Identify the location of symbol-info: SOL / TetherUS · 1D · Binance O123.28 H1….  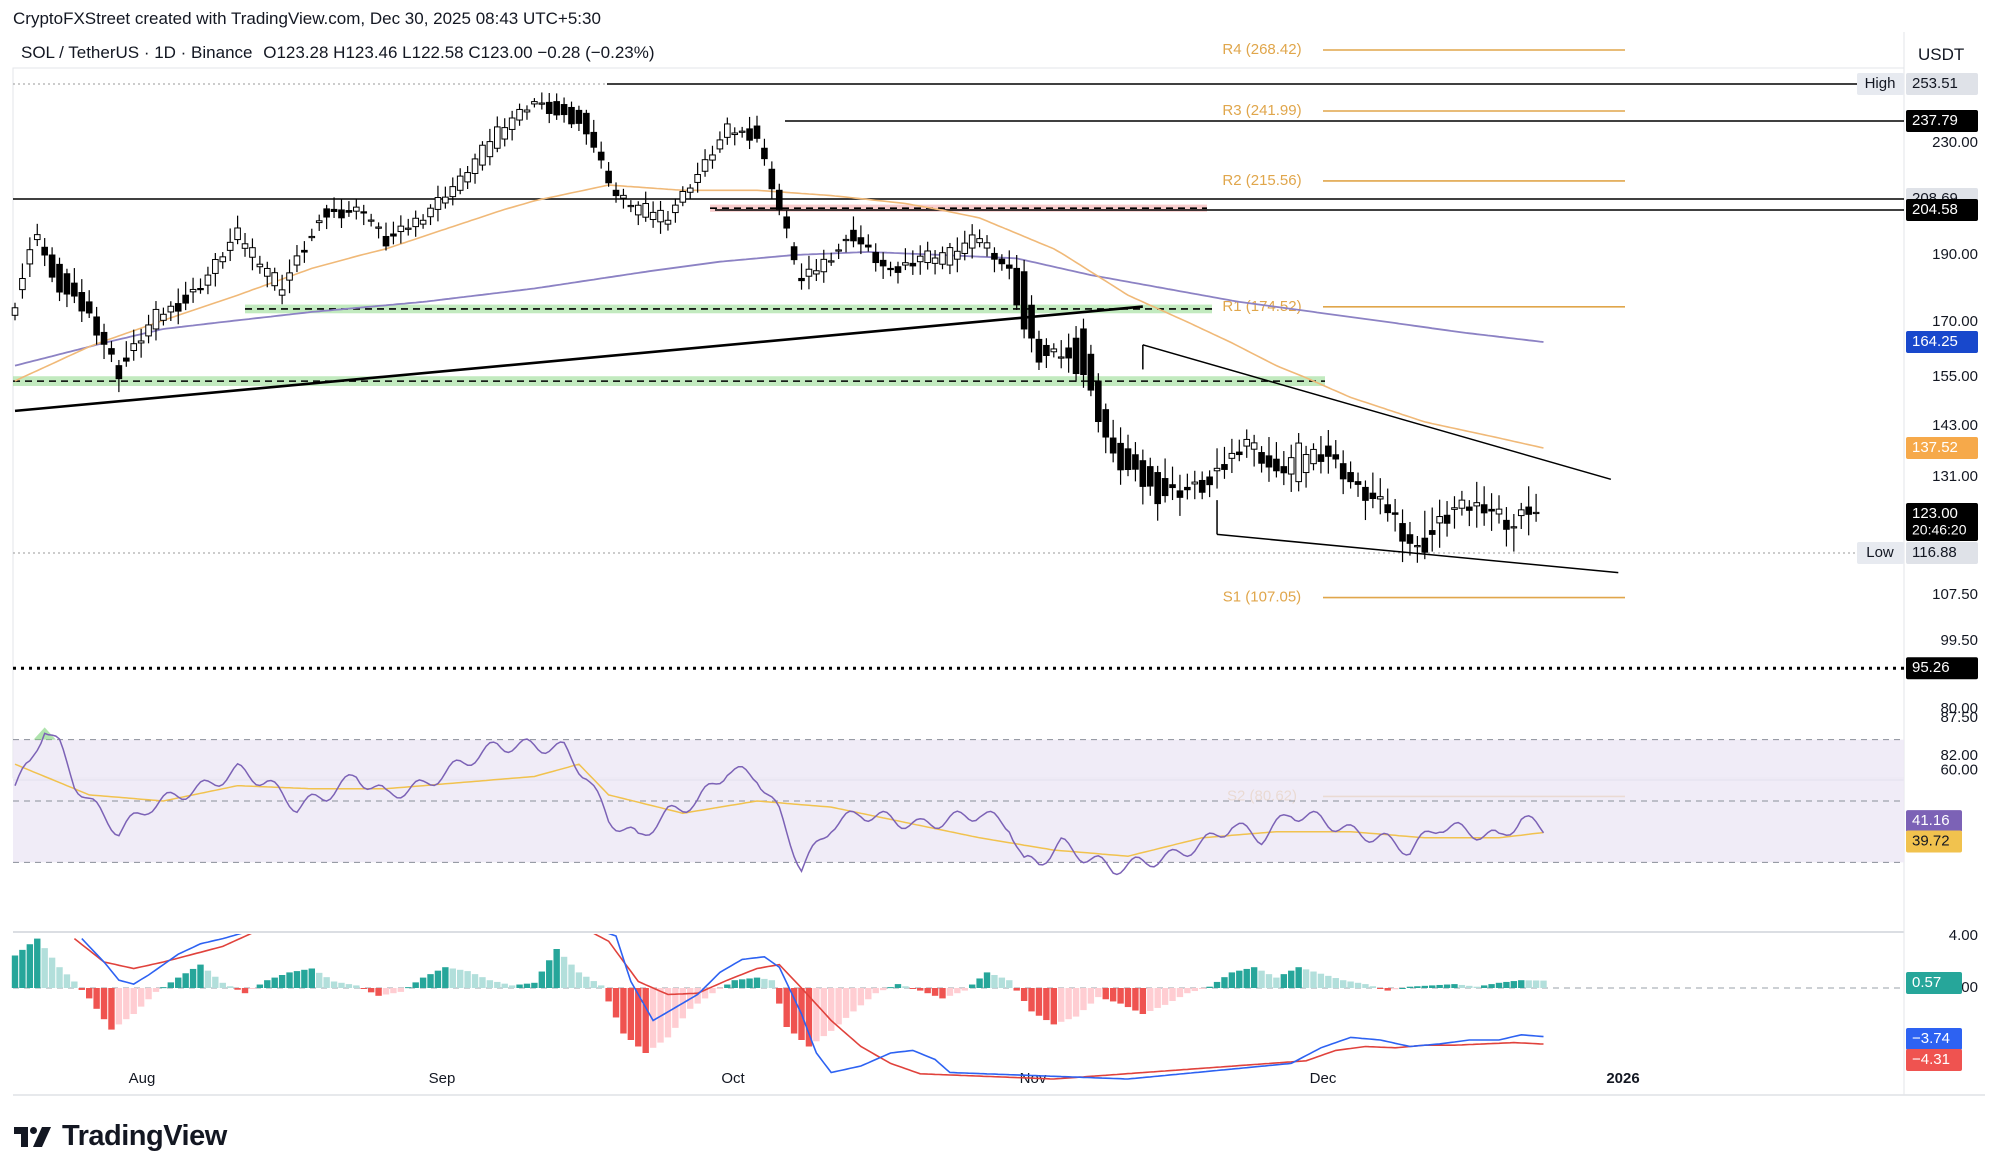
(338, 53).